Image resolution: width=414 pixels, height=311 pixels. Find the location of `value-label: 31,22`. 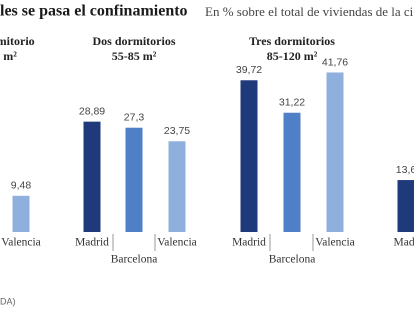

value-label: 31,22 is located at coordinates (292, 103).